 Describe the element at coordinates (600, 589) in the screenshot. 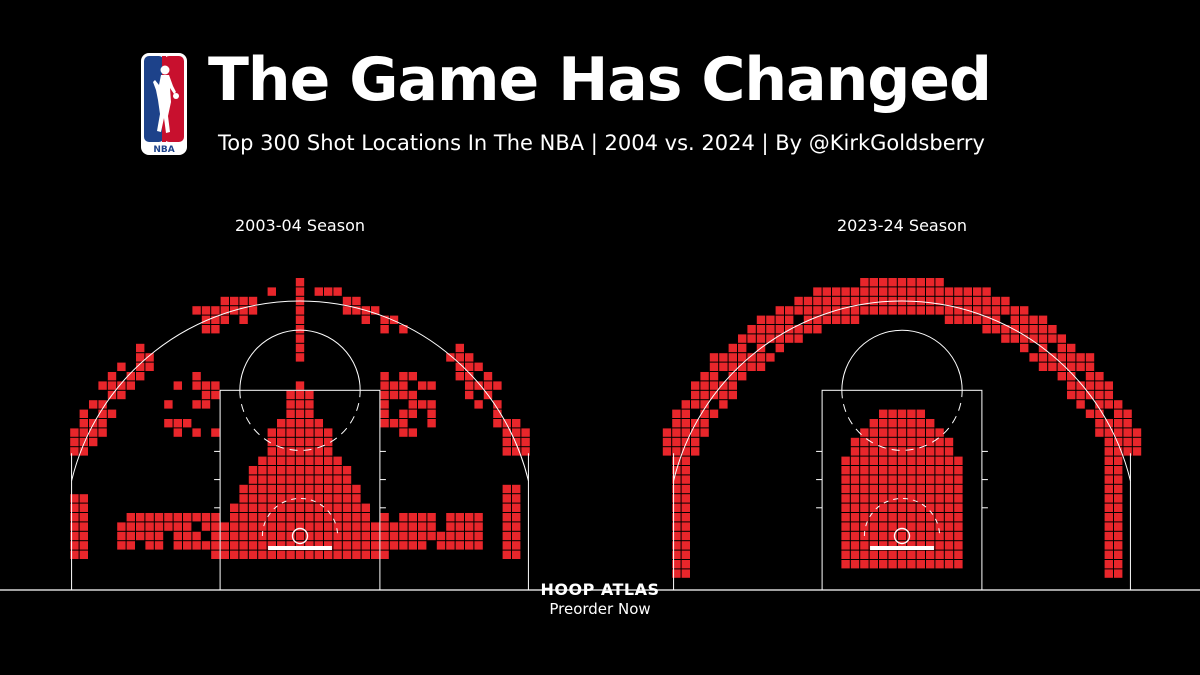

I see `hoop-atlas-brand: HOOP ATLAS` at that location.